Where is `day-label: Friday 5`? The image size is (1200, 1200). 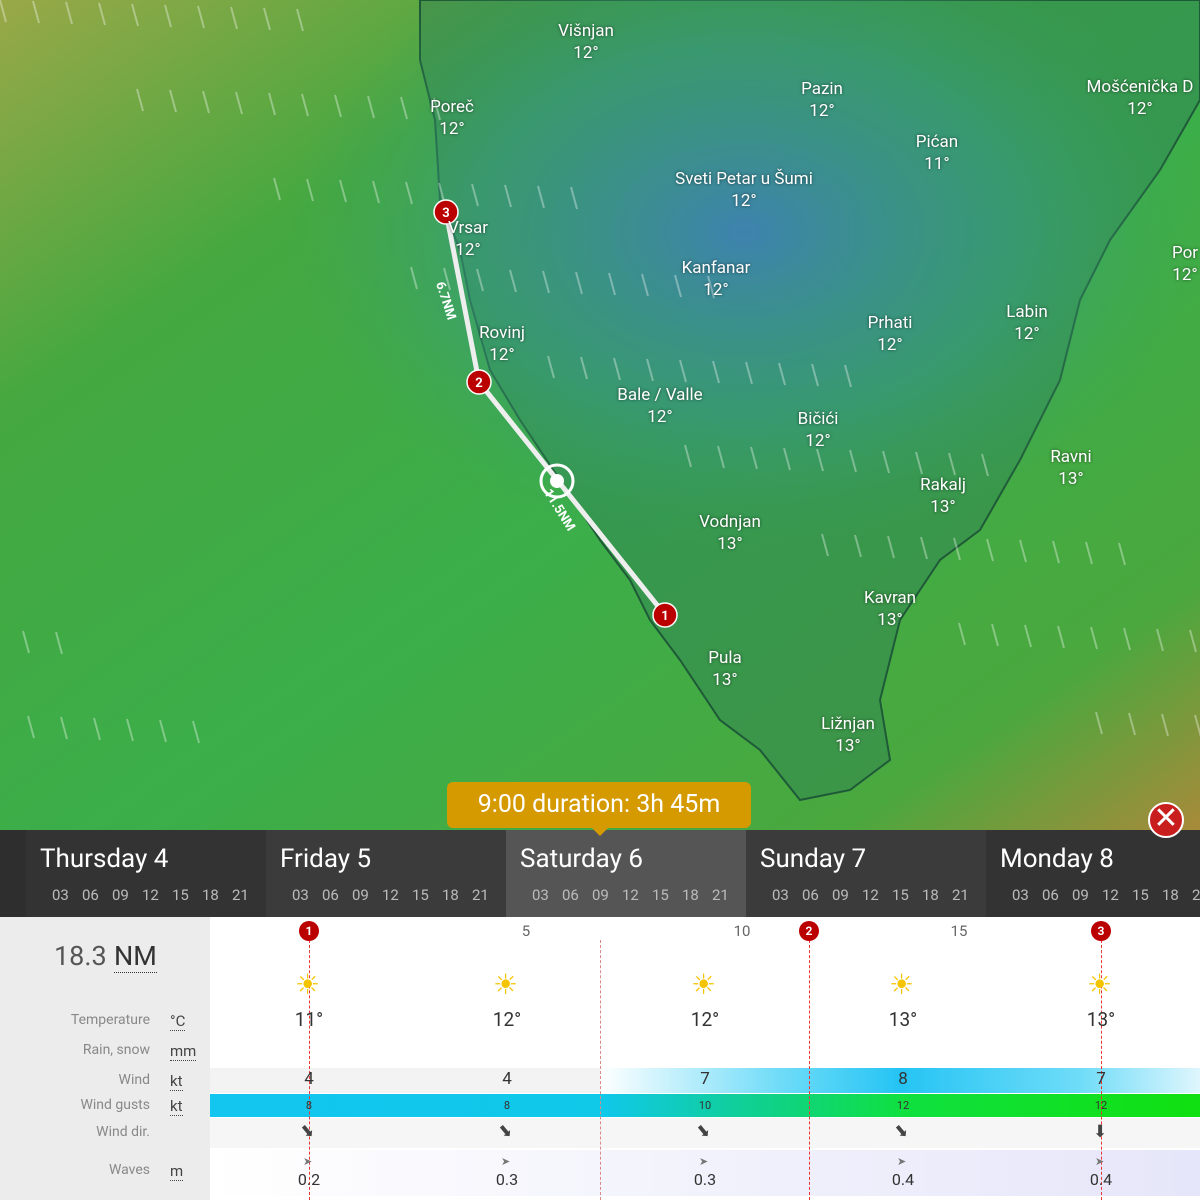 day-label: Friday 5 is located at coordinates (326, 859).